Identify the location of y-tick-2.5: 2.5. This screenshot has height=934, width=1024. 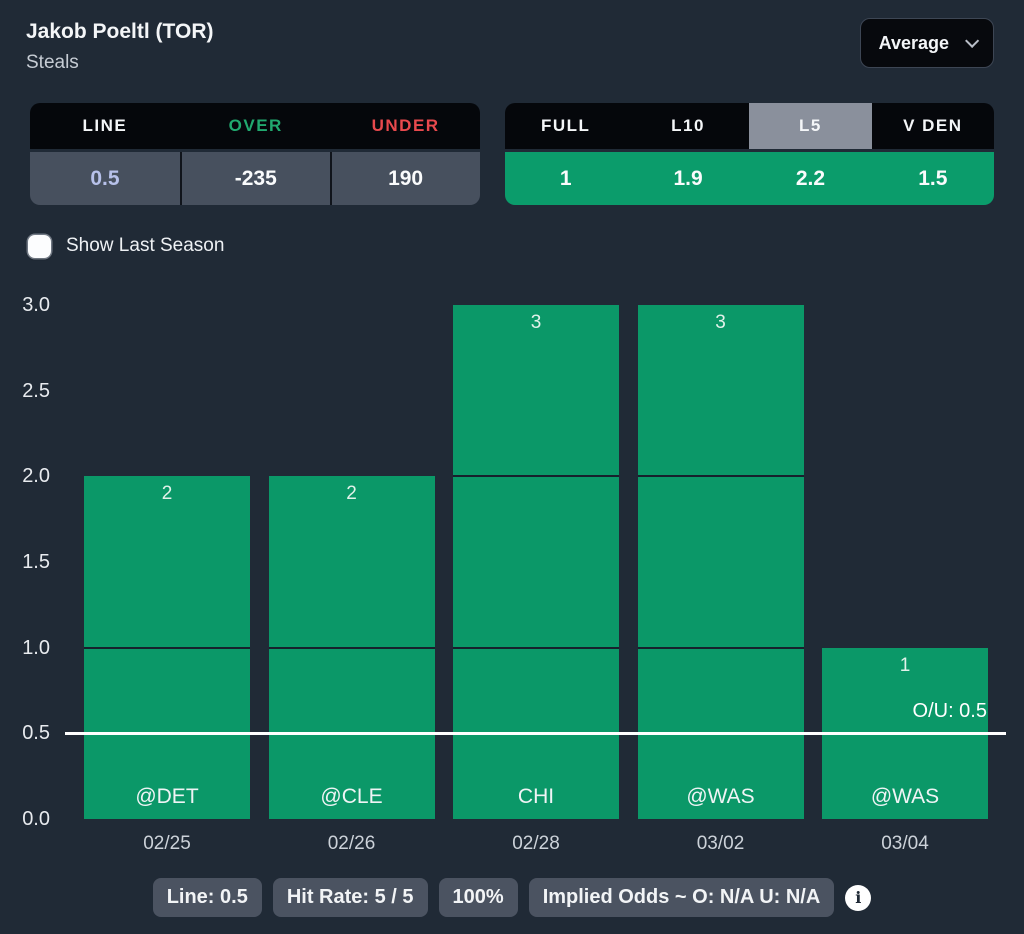
(36, 390).